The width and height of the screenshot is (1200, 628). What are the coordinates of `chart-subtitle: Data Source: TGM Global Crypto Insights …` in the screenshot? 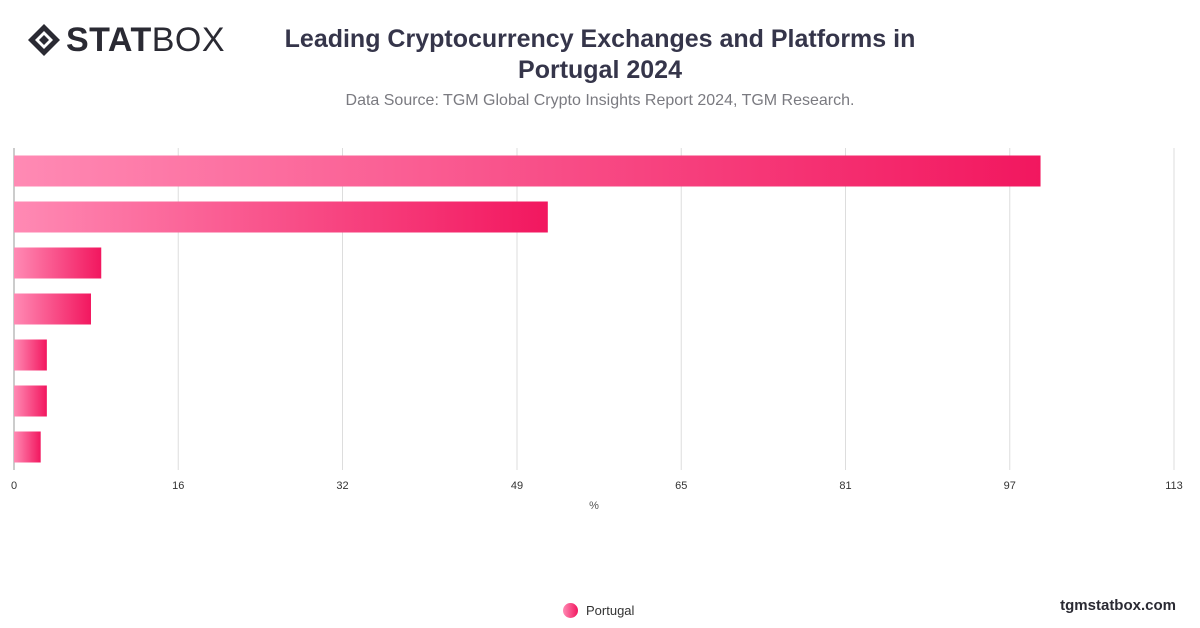 It's located at (600, 100).